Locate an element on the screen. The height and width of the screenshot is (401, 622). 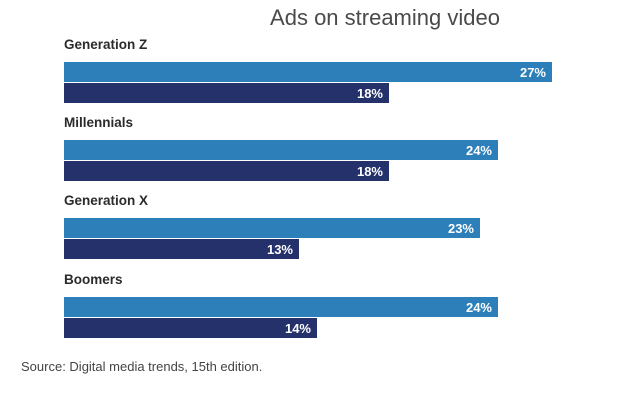
category-label-generation-x: Generation X is located at coordinates (106, 200).